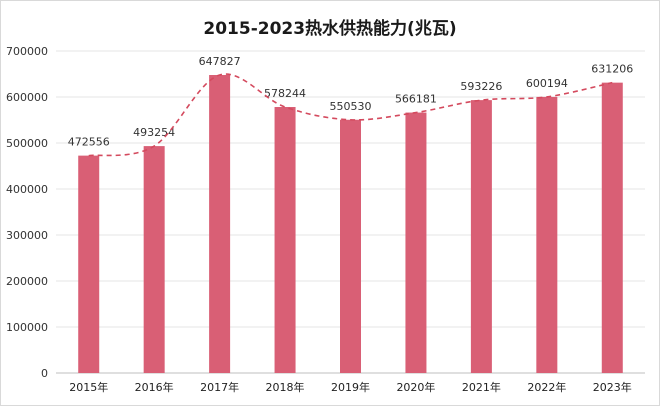 This screenshot has height=406, width=660. What do you see at coordinates (88, 387) in the screenshot?
I see `x-tick-label: 2015年` at bounding box center [88, 387].